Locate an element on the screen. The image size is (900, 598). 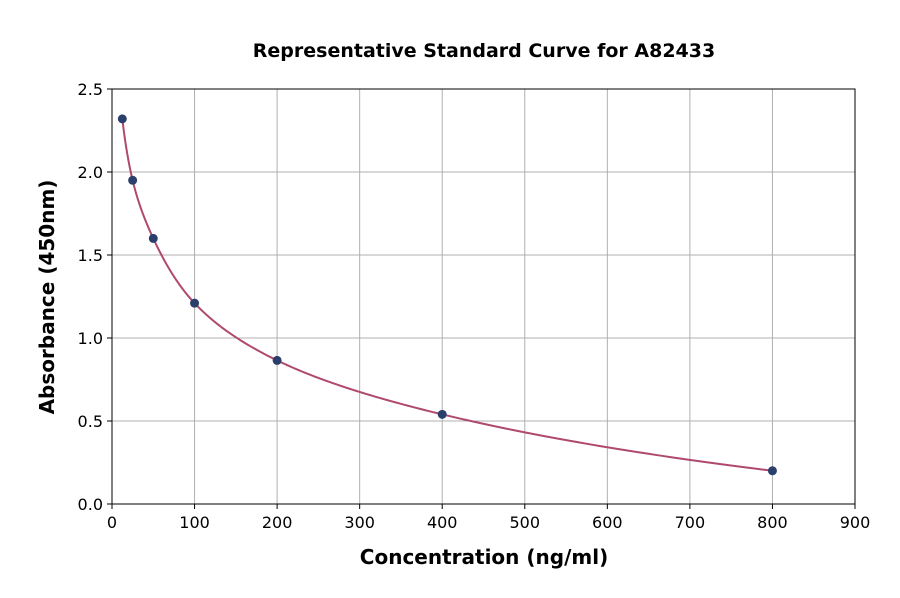
y-axis: 0.0 0.5 1.0 1.5 2.0 2.5 is located at coordinates (95, 297).